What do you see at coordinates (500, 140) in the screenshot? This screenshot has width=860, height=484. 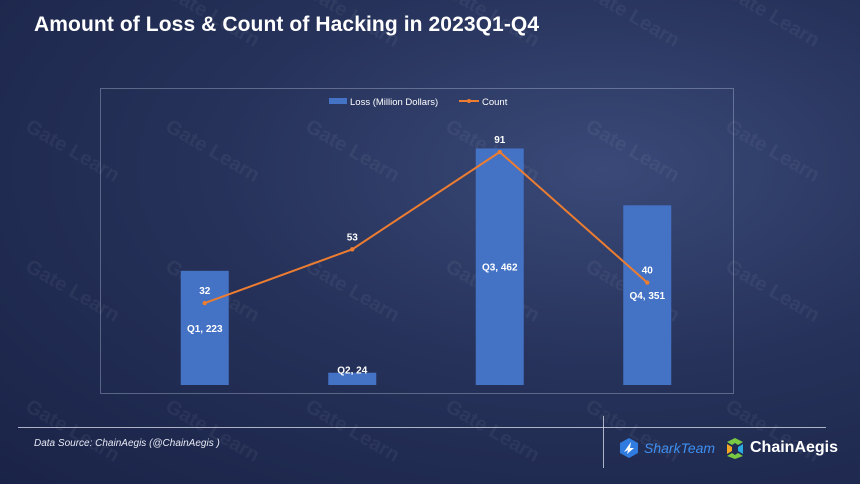 I see `count-label-q3: 91` at bounding box center [500, 140].